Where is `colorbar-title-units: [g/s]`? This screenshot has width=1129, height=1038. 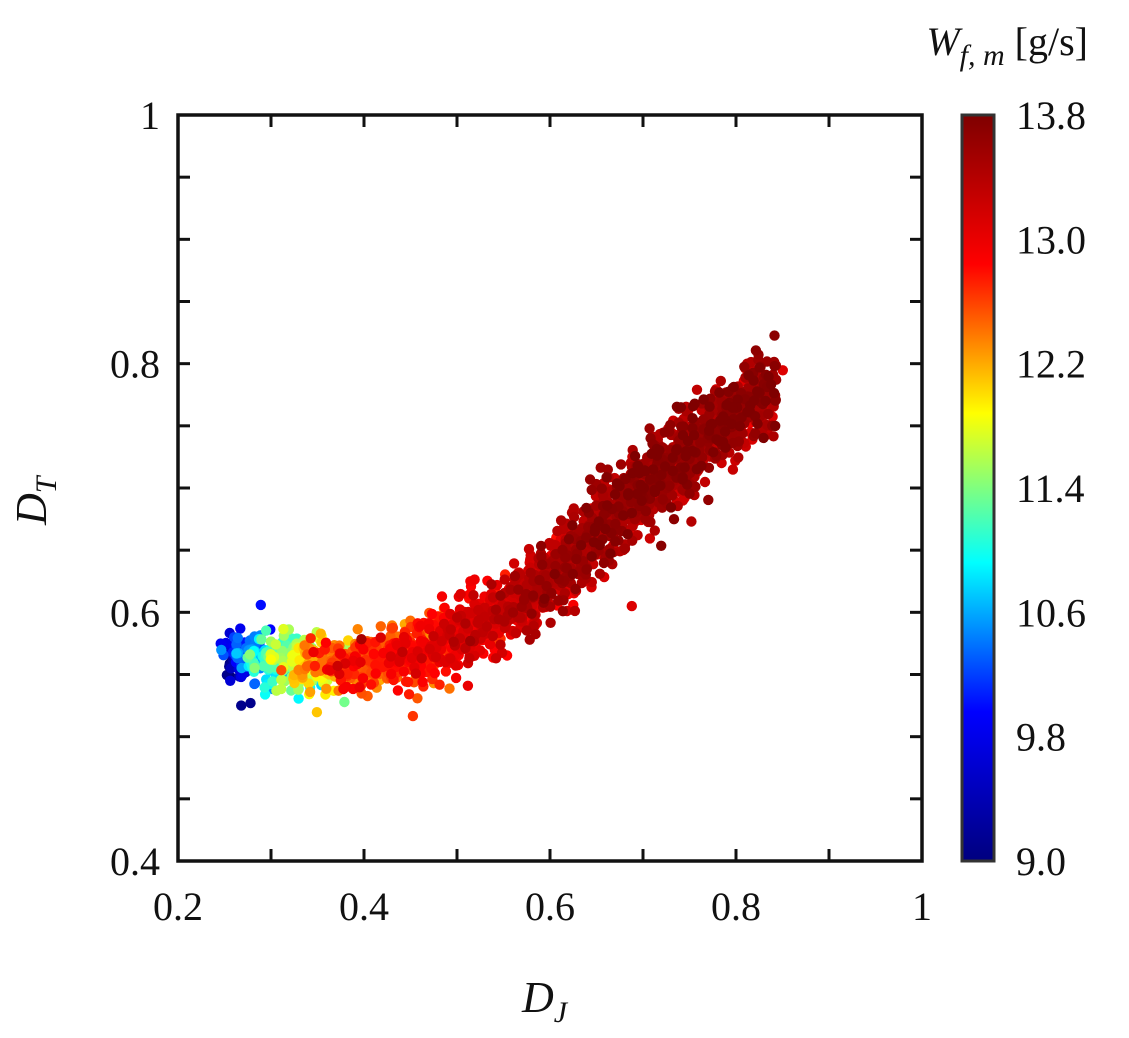
colorbar-title-units: [g/s] is located at coordinates (1046, 41).